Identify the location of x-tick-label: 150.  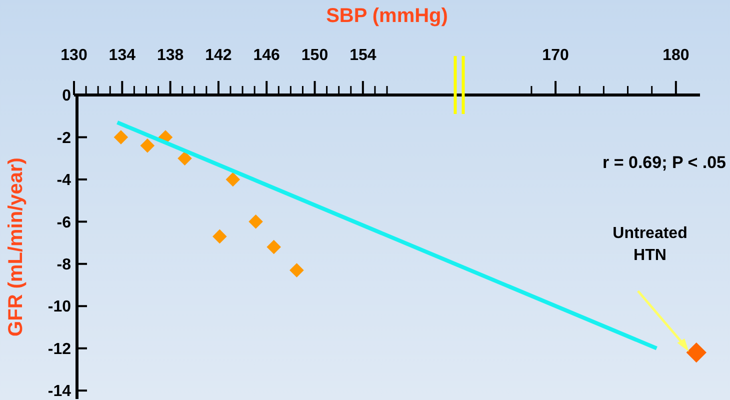
(314, 55).